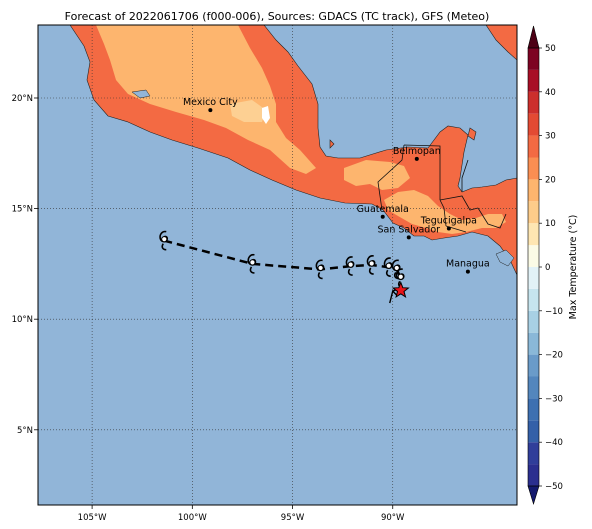  Describe the element at coordinates (293, 518) in the screenshot. I see `x-tick-label: 95°W` at that location.